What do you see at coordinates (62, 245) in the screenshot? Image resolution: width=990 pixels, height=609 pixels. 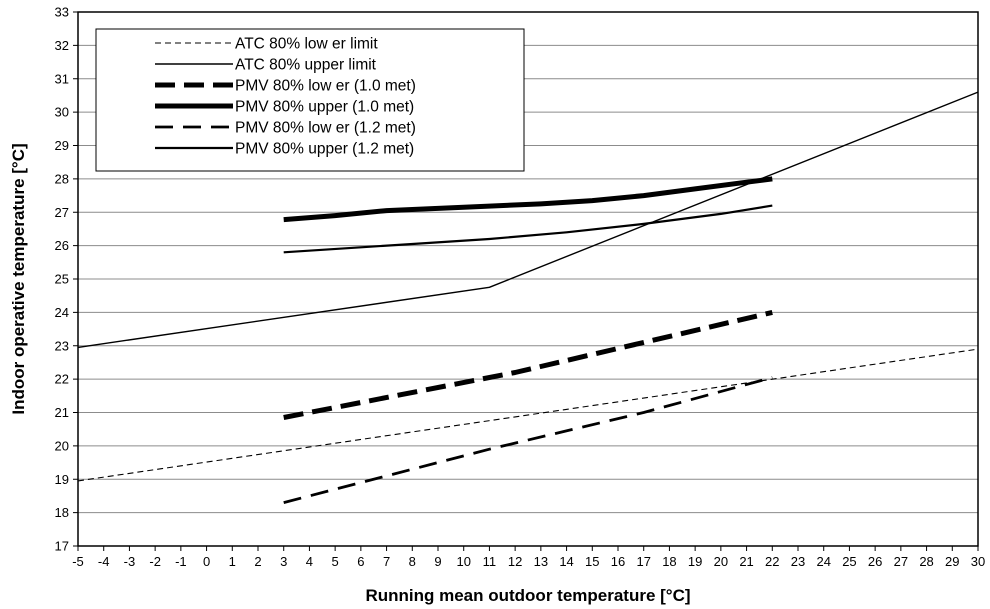 I see `y-tick-label: 26` at bounding box center [62, 245].